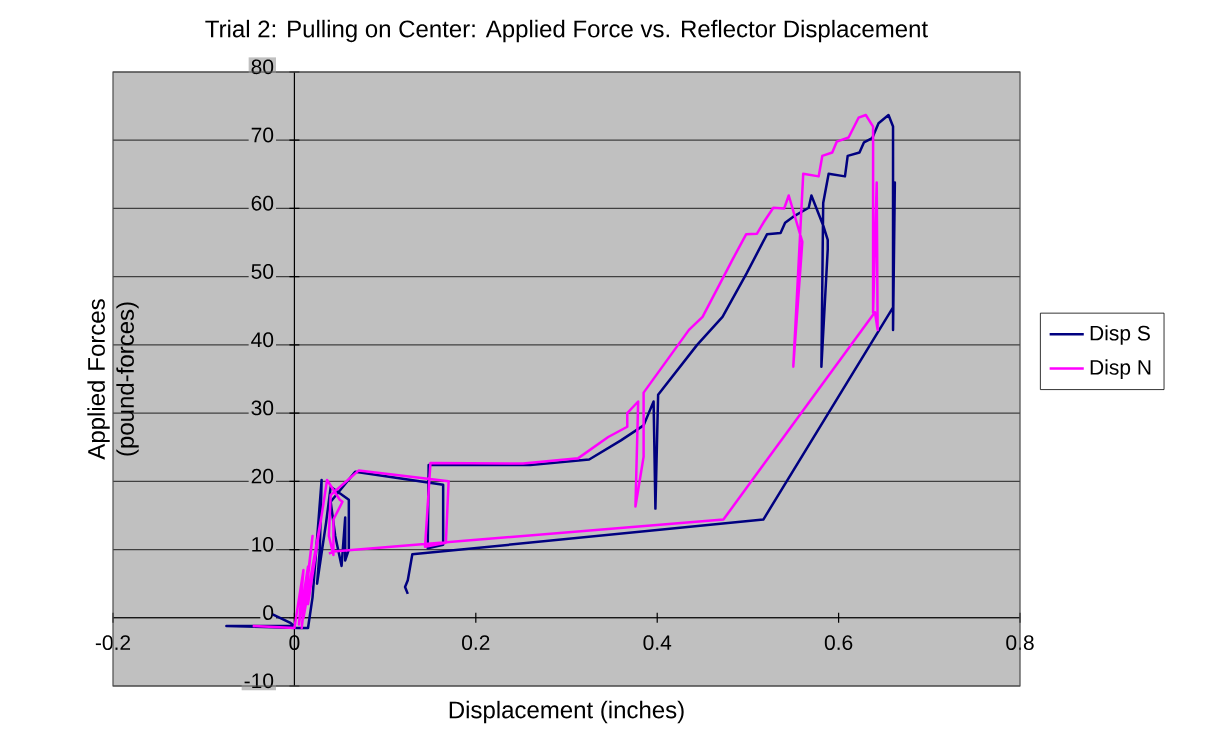 The width and height of the screenshot is (1230, 734). What do you see at coordinates (268, 613) in the screenshot?
I see `y-tick-label: 0` at bounding box center [268, 613].